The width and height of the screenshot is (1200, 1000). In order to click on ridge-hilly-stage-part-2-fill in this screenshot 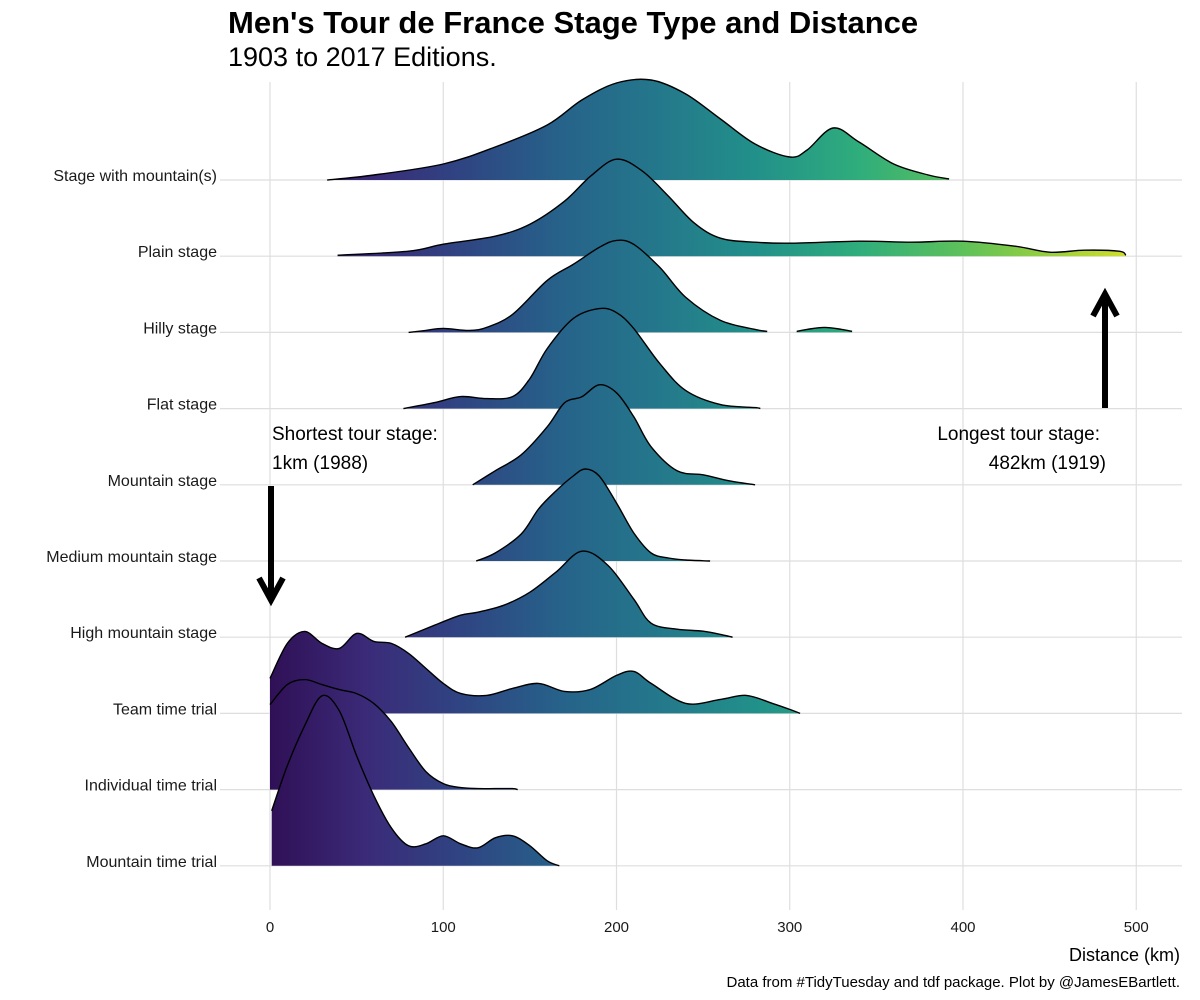, I will do `click(824, 330)`.